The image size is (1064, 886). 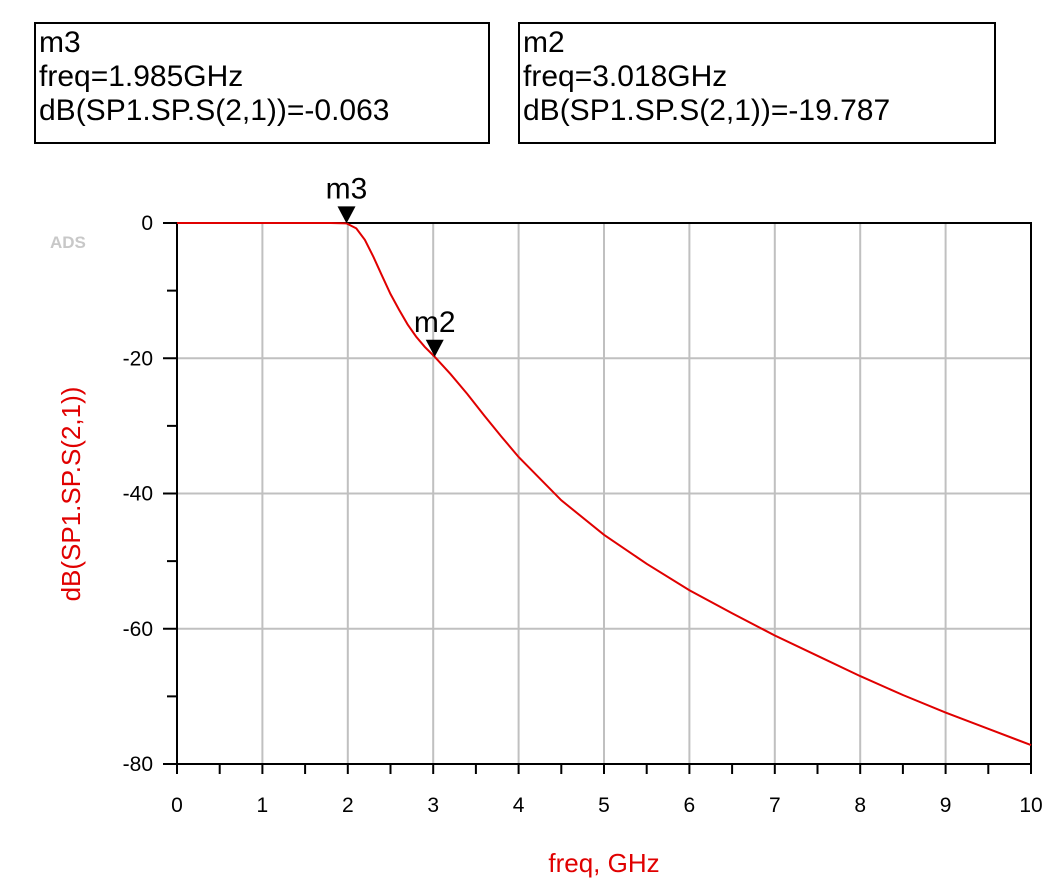 I want to click on y-axis-label: dB(SP1.SP.S(2,1)), so click(x=71, y=494).